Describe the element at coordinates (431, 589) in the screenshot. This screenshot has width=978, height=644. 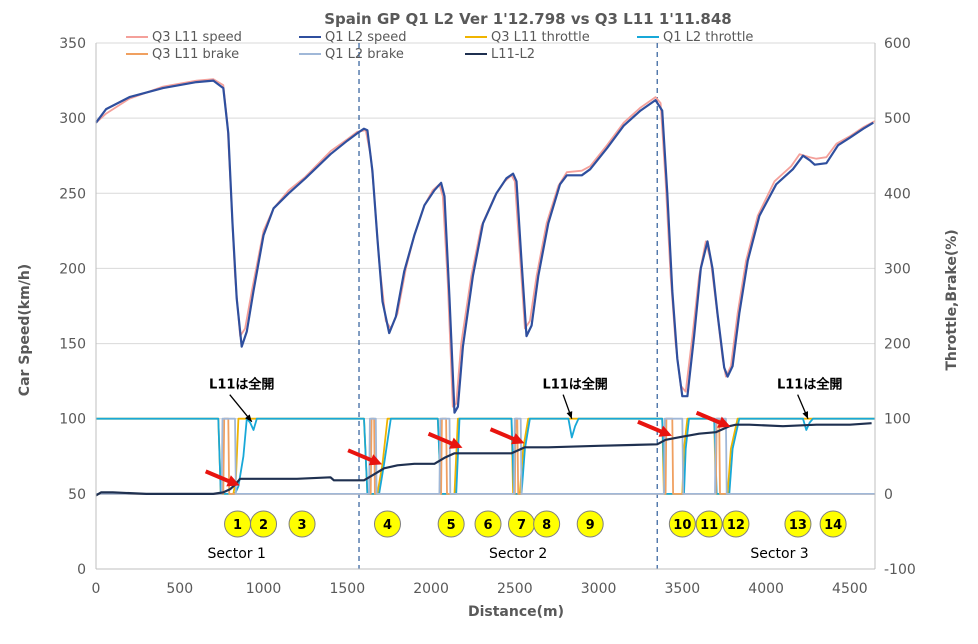
I see `x-tick-label: 2000` at that location.